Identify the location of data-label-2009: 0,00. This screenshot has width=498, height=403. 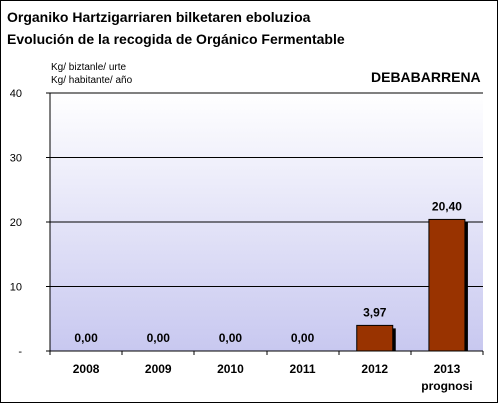
(159, 338).